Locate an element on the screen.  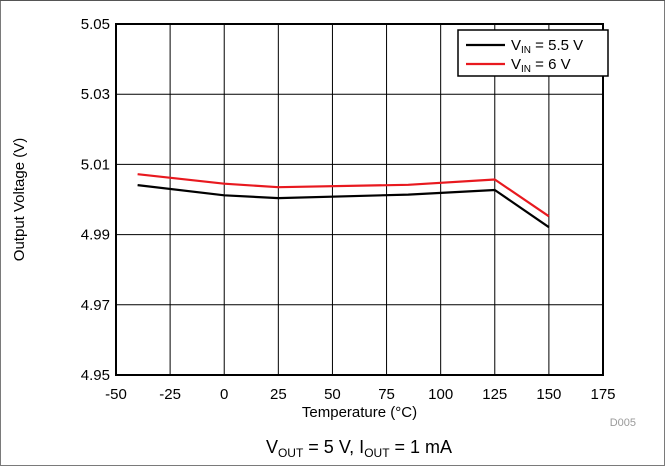
x-tick-label: 25 is located at coordinates (278, 394).